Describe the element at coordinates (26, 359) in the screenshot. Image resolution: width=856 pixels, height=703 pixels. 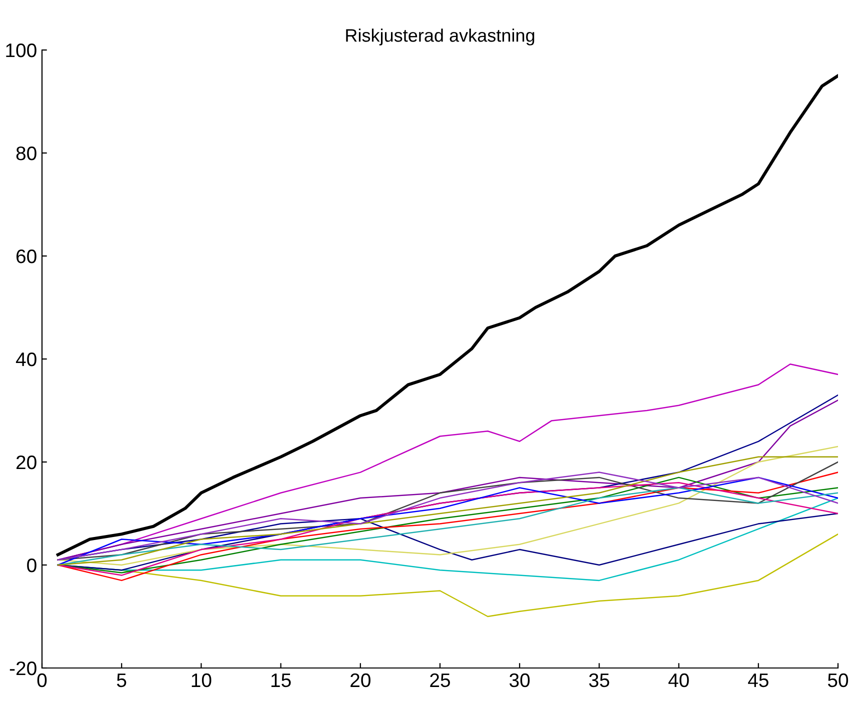
I see `y-tick-label: 40` at that location.